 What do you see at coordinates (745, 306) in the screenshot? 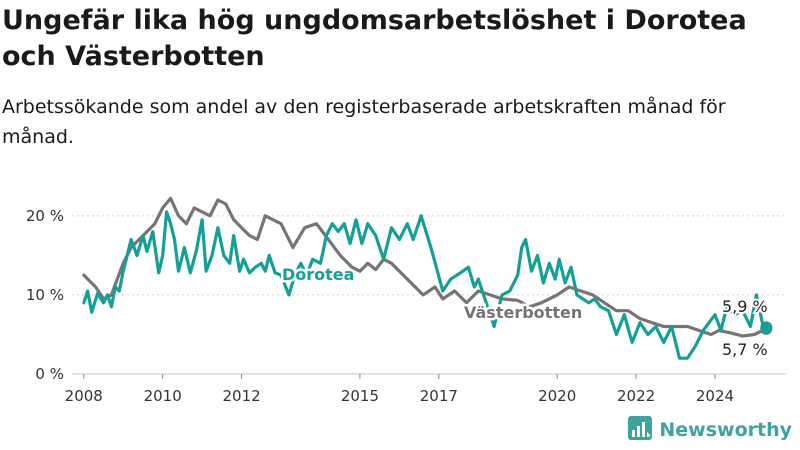
I see `end-label-dorotea: 5,9 %` at bounding box center [745, 306].